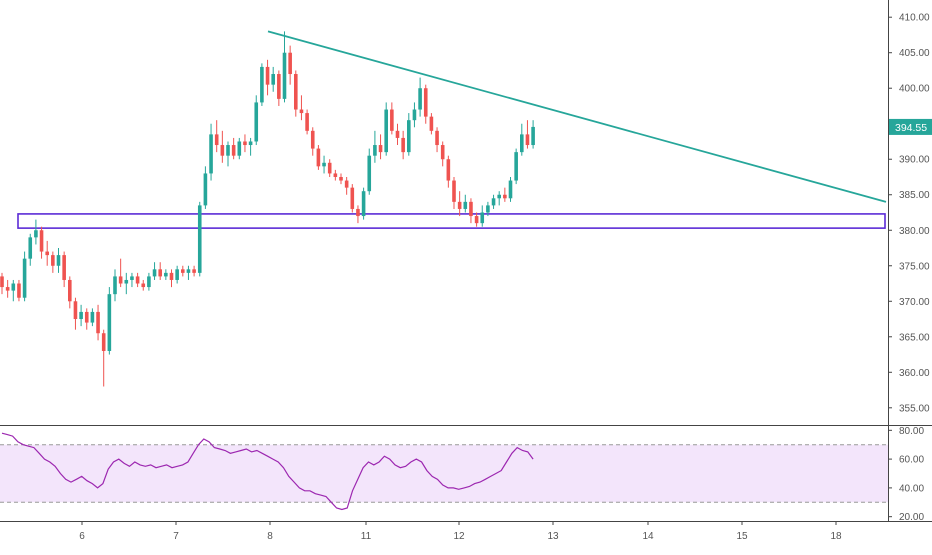  I want to click on price-tick-label: 355.00, so click(914, 408).